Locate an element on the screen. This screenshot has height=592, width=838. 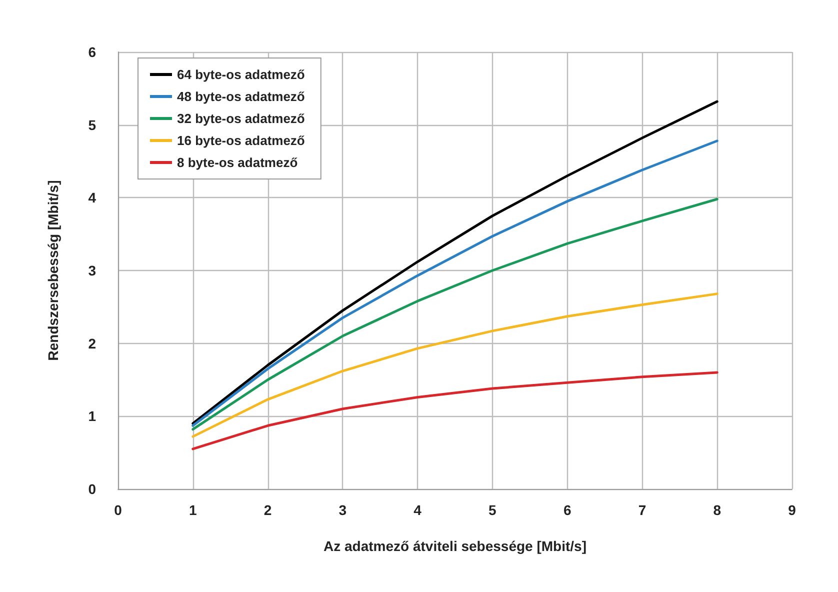
legend-label: 8 byte-os adatmező is located at coordinates (237, 162).